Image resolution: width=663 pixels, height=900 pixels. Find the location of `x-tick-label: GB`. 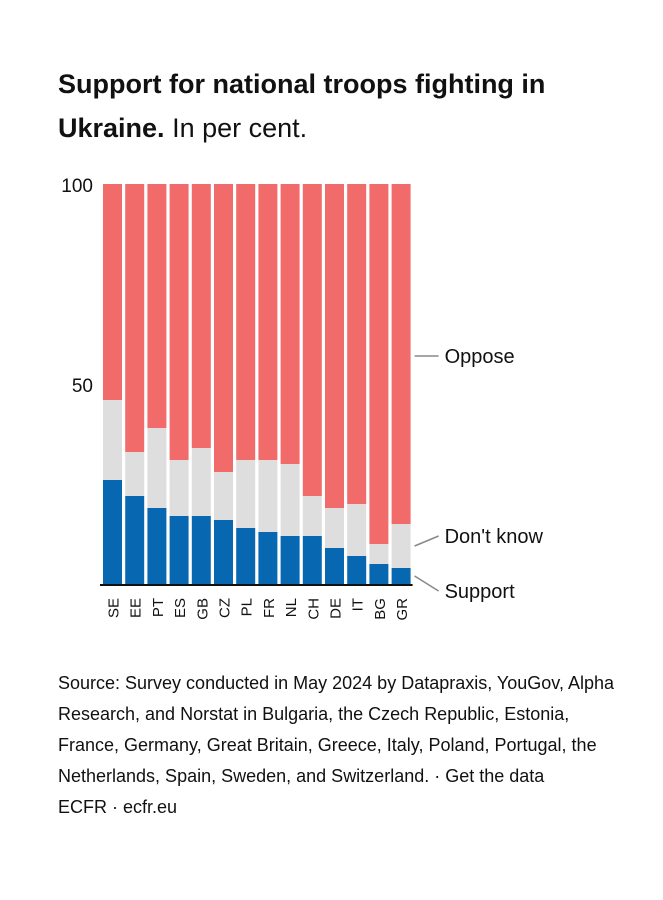

x-tick-label: GB is located at coordinates (202, 609).